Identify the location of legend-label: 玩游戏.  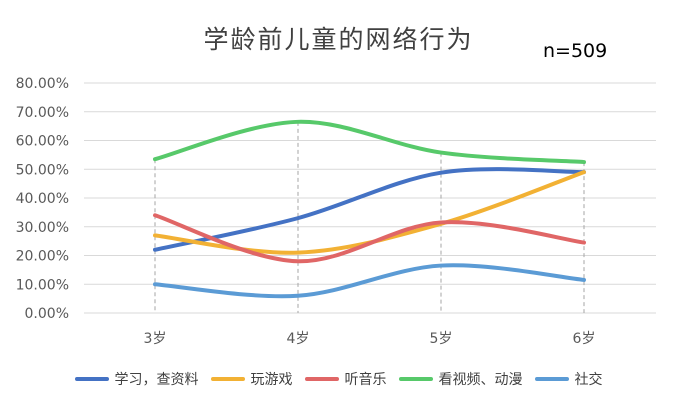
(271, 380).